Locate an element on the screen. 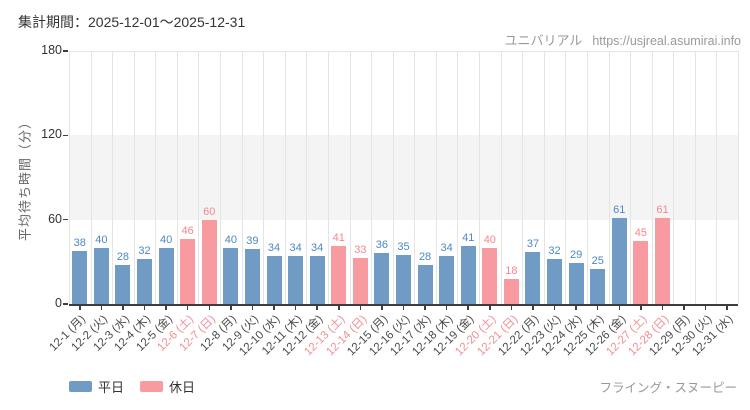 The width and height of the screenshot is (750, 410). bar-value-label: 33 is located at coordinates (360, 249).